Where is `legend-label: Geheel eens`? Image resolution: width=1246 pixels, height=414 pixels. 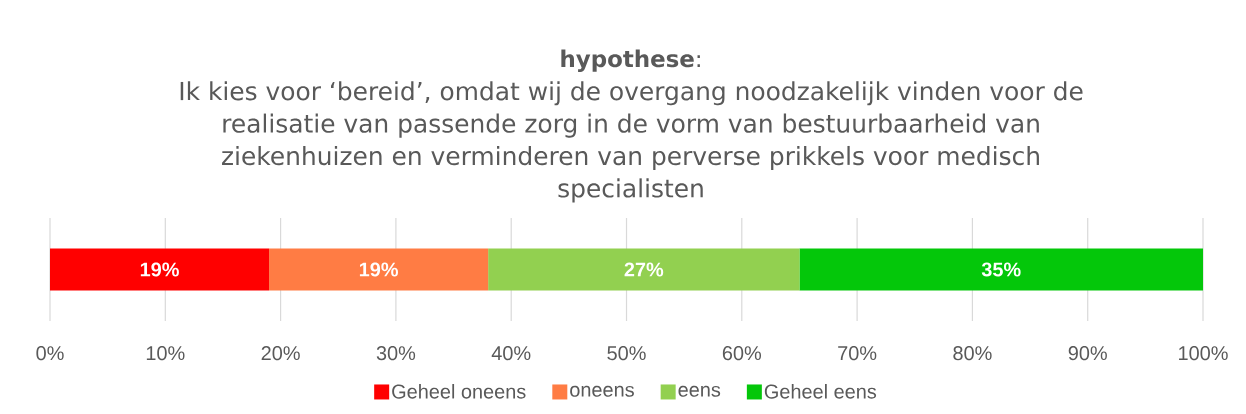 legend-label: Geheel eens is located at coordinates (820, 391).